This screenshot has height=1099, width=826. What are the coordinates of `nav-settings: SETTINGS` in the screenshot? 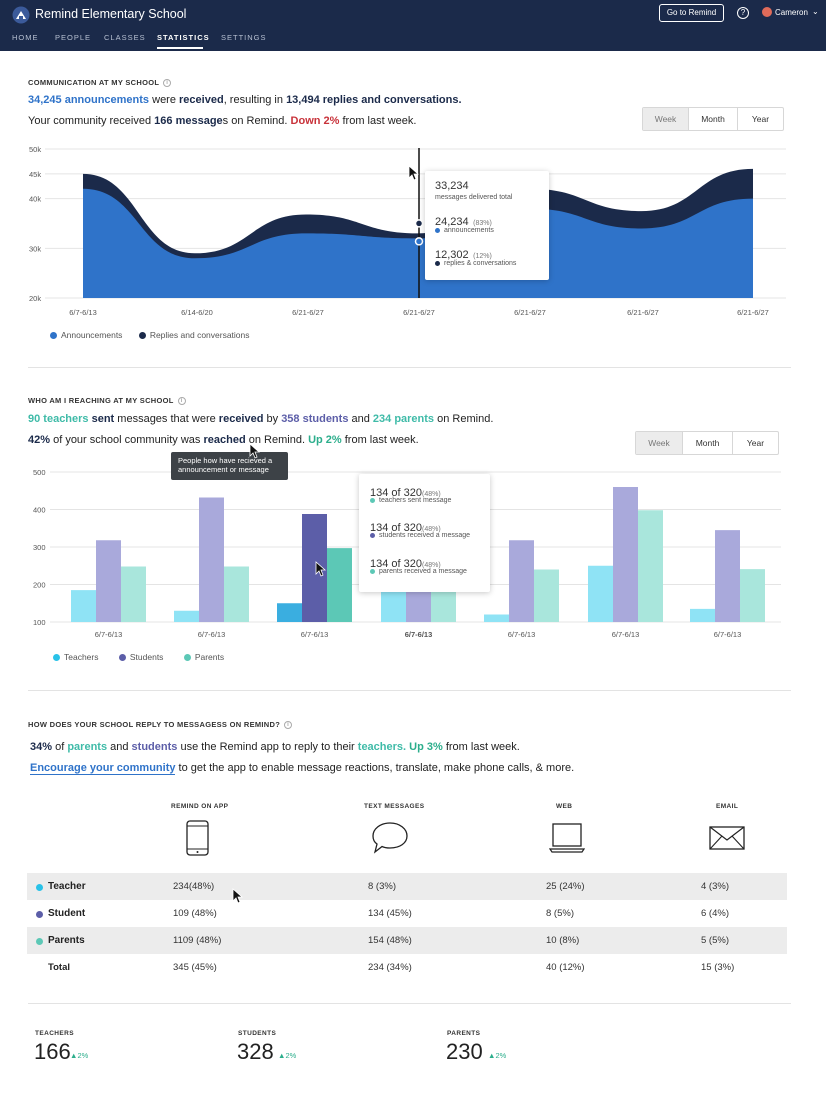 It's located at (244, 37).